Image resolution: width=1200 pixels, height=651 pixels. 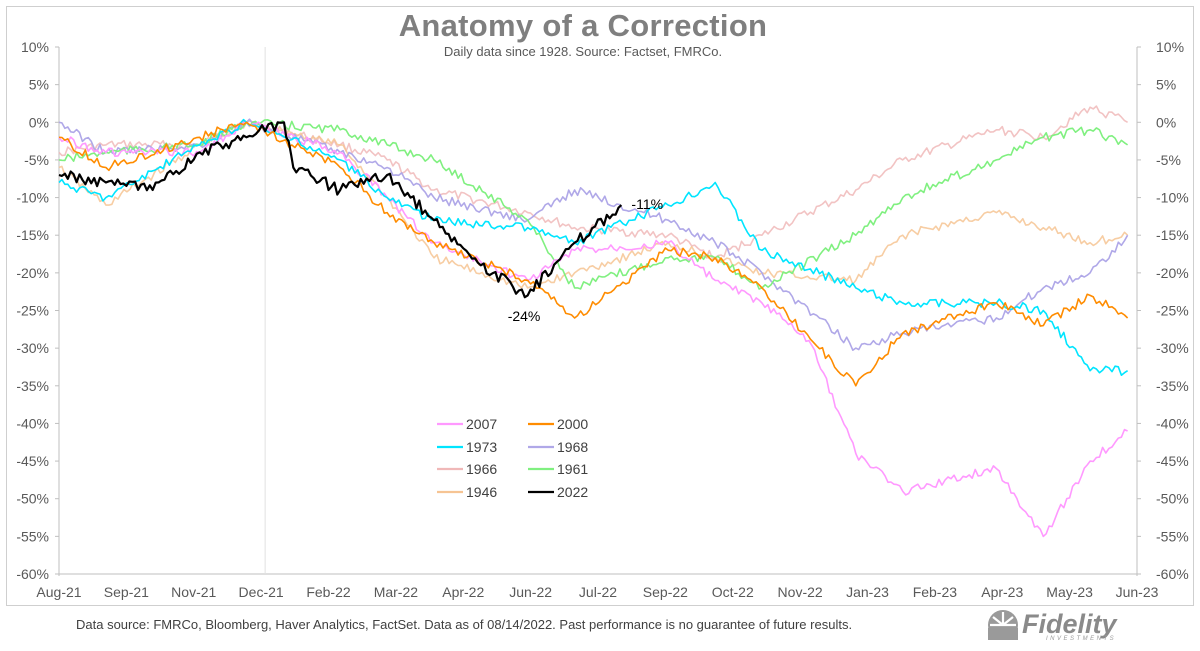 I want to click on x-tick-label: May-23, so click(x=1069, y=592).